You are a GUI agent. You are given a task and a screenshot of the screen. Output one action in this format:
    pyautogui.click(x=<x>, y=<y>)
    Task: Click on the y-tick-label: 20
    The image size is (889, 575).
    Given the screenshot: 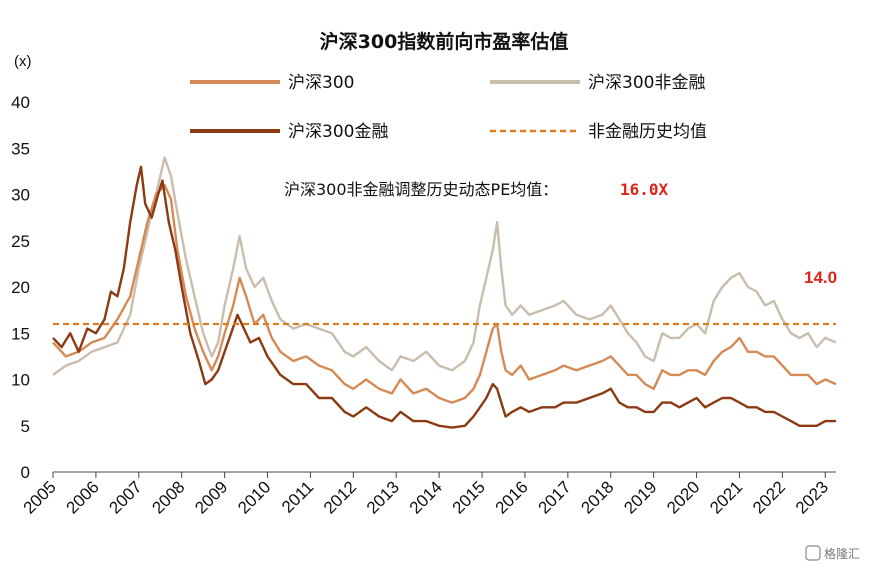 What is the action you would take?
    pyautogui.click(x=20, y=287)
    